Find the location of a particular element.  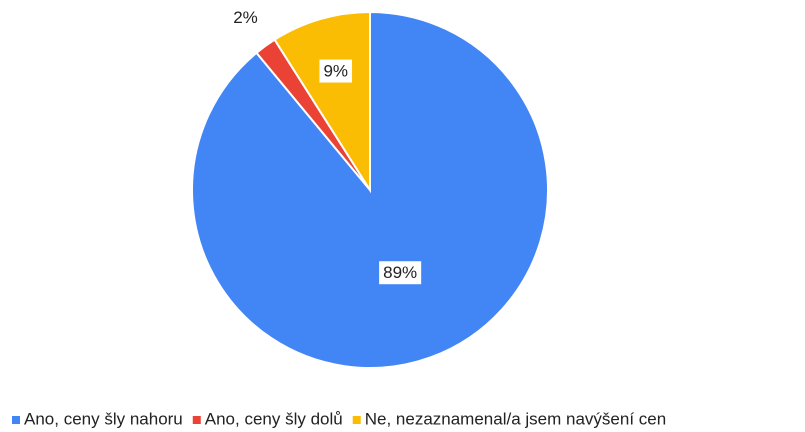

legend-label: Ne, nezaznamenal/a jsem navýšení cen is located at coordinates (515, 418).